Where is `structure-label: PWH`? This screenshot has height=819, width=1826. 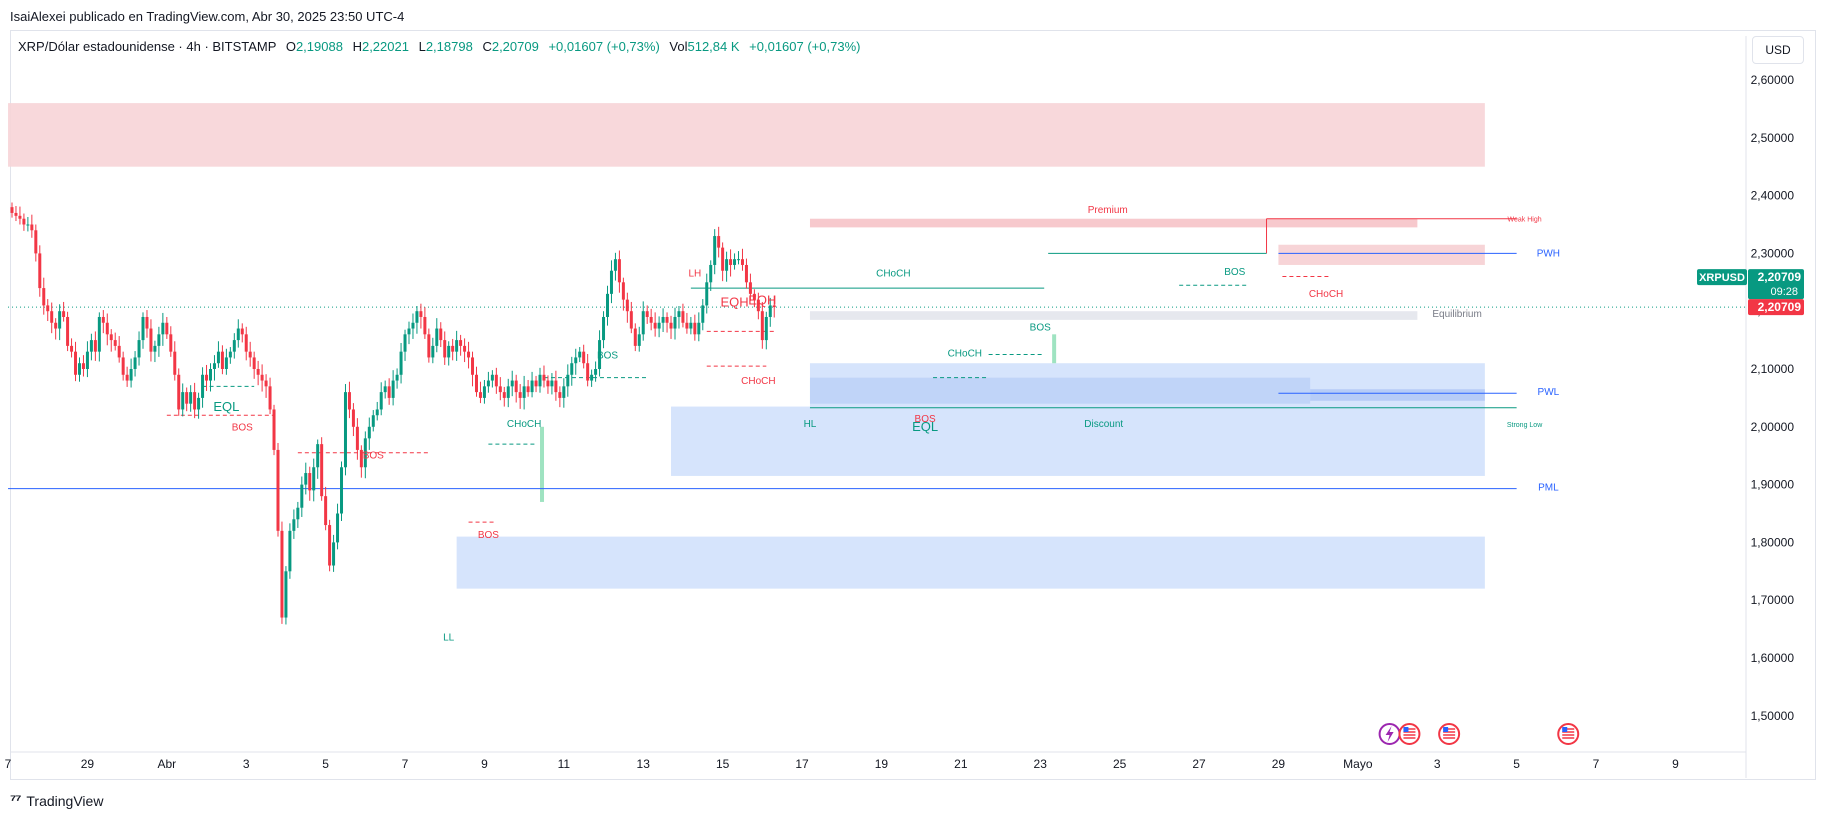 structure-label: PWH is located at coordinates (1548, 253).